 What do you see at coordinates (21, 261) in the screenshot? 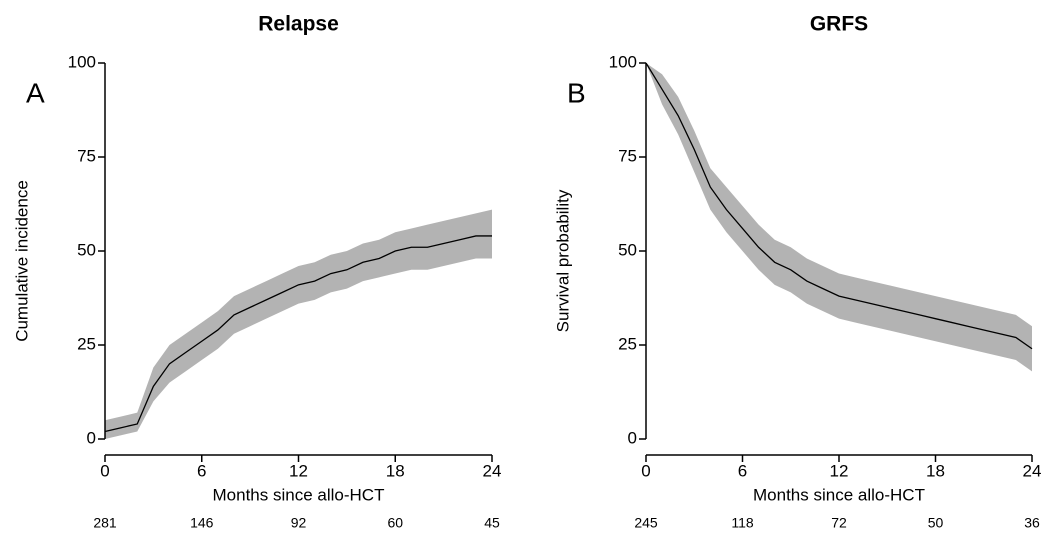
I see `y-axis-label: Cumulative incidence` at bounding box center [21, 261].